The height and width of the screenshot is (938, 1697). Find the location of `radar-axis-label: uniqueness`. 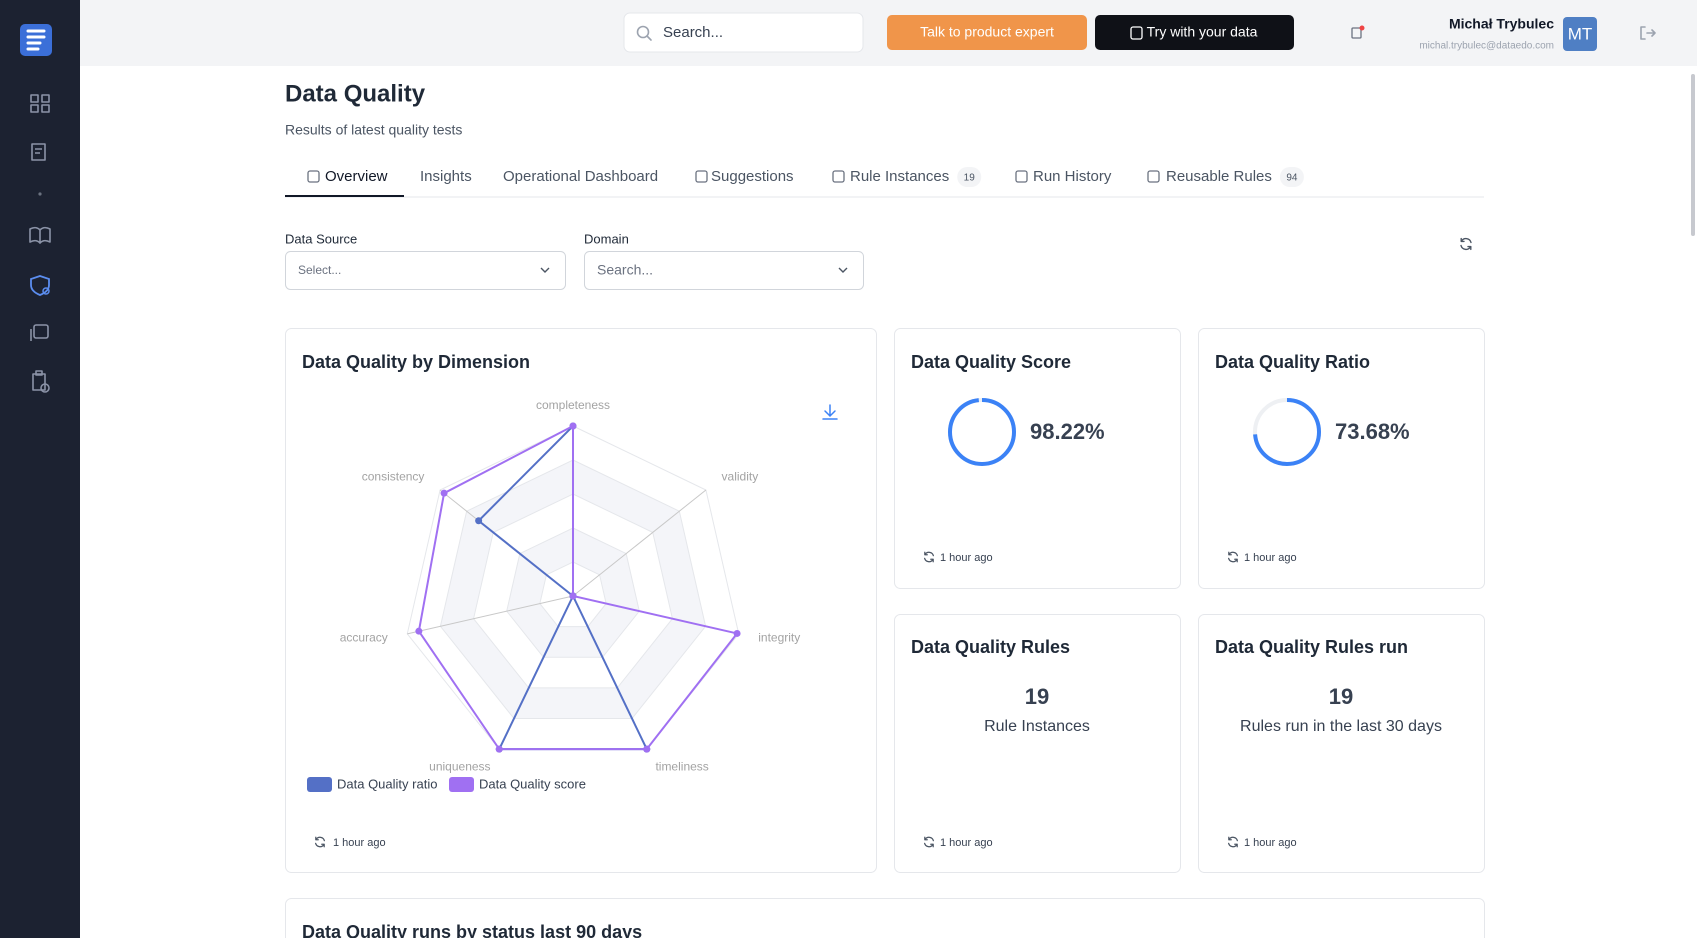

radar-axis-label: uniqueness is located at coordinates (459, 766).